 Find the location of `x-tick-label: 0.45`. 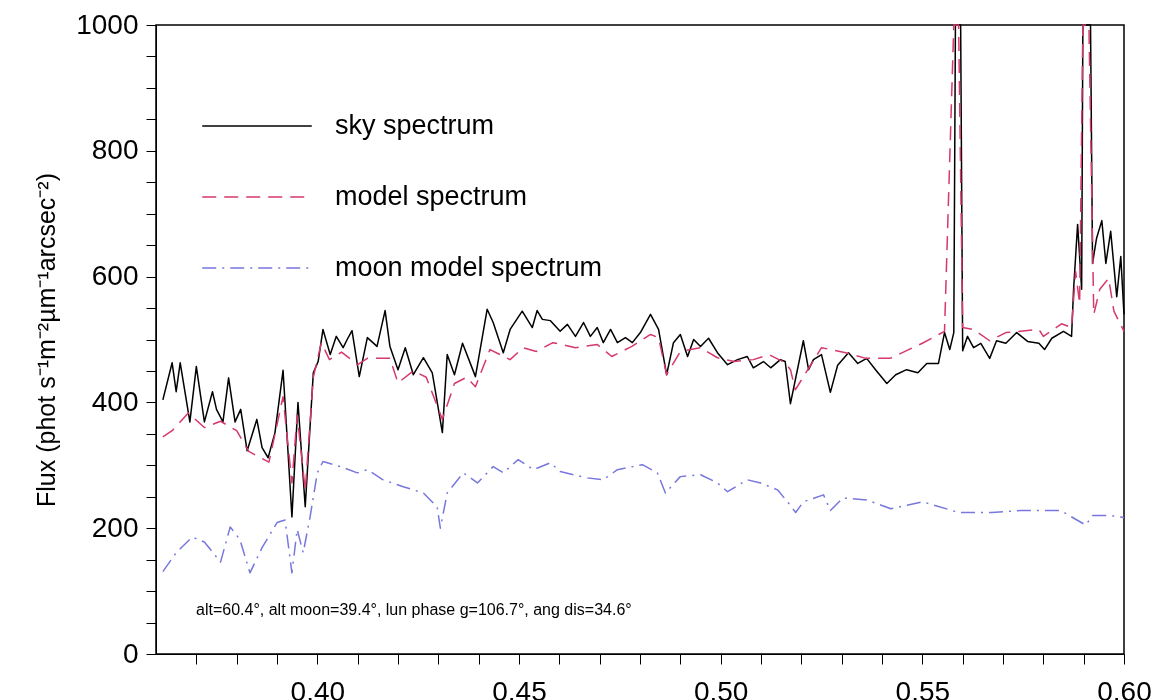

x-tick-label: 0.45 is located at coordinates (519, 687).